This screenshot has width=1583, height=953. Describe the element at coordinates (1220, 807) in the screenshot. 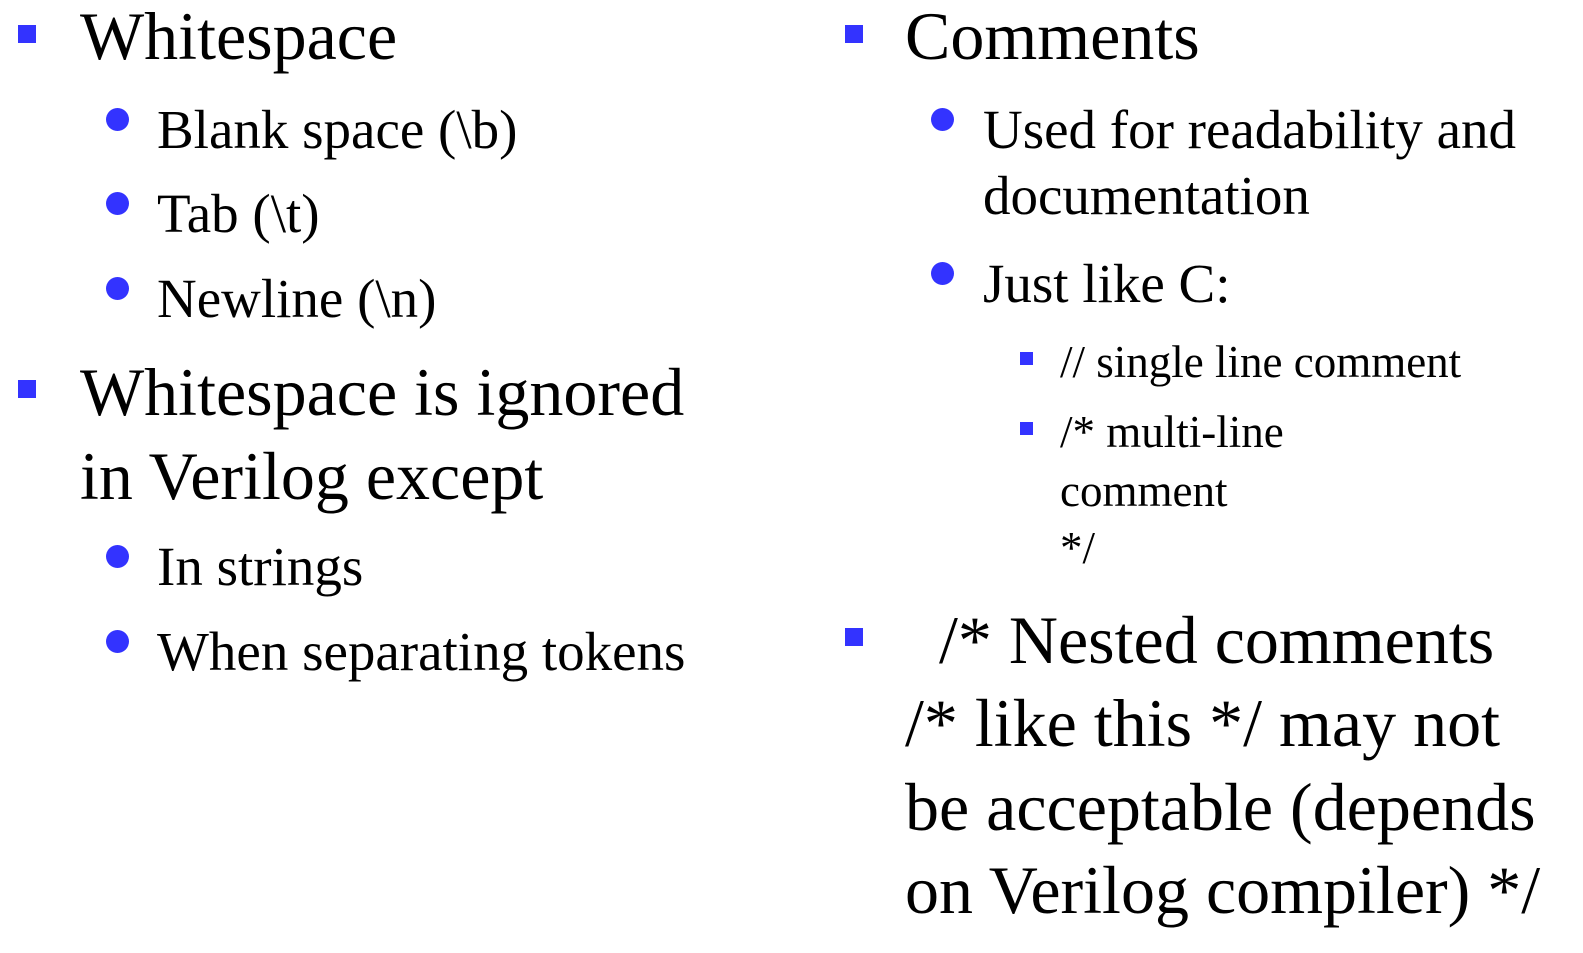

I see `nested-line-3: be acceptable (depends` at that location.